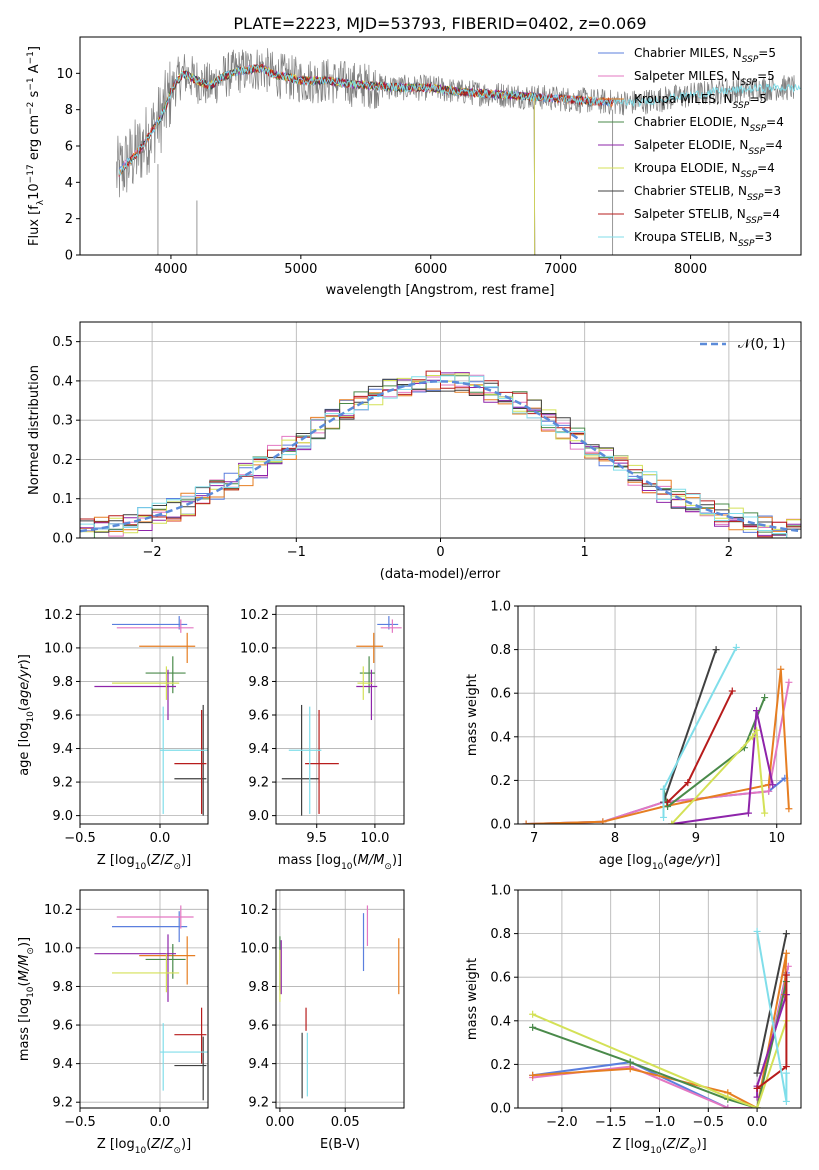 The width and height of the screenshot is (819, 1170). I want to click on y-tick-label: 10, so click(64, 74).